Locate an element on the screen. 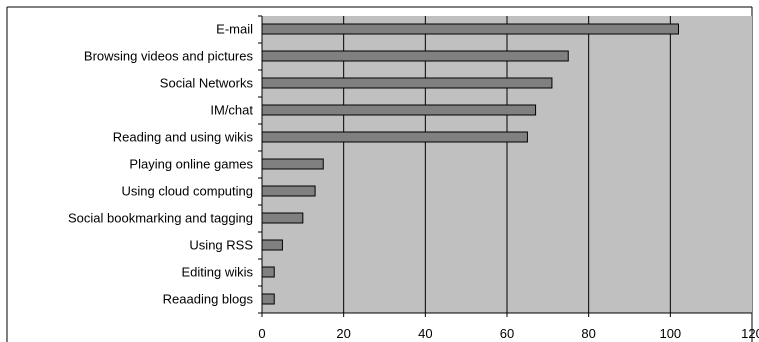 The image size is (759, 342). category-label-4: Reading and using wikis is located at coordinates (183, 137).